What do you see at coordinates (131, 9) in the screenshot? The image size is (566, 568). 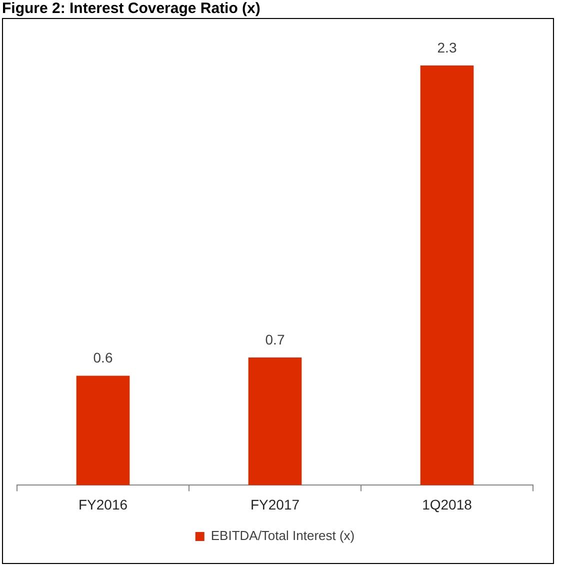 I see `chart-title: Figure 2: Interest Coverage Ratio (x)` at bounding box center [131, 9].